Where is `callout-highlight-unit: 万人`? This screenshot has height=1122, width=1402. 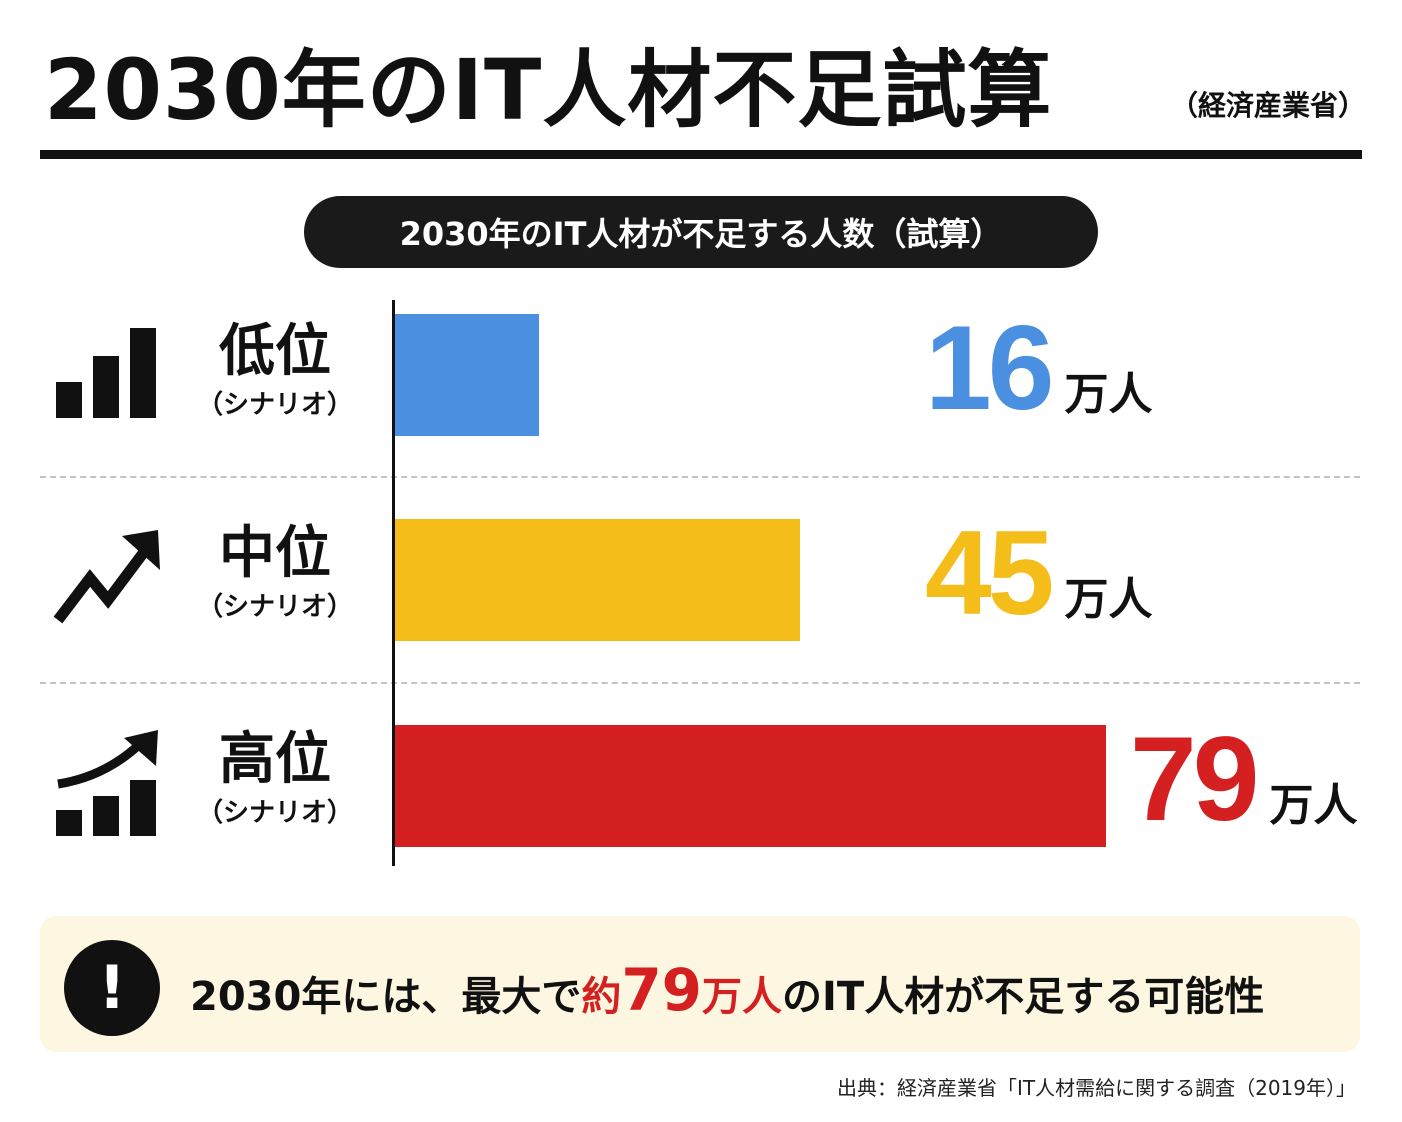
callout-highlight-unit: 万人 is located at coordinates (742, 997).